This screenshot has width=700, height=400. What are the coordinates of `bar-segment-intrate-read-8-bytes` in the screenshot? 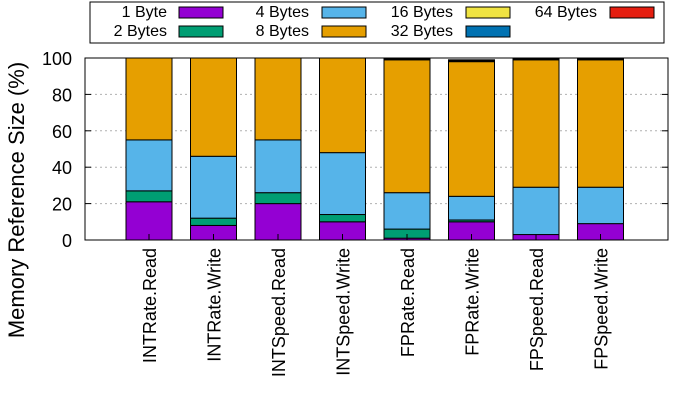 It's located at (149, 99).